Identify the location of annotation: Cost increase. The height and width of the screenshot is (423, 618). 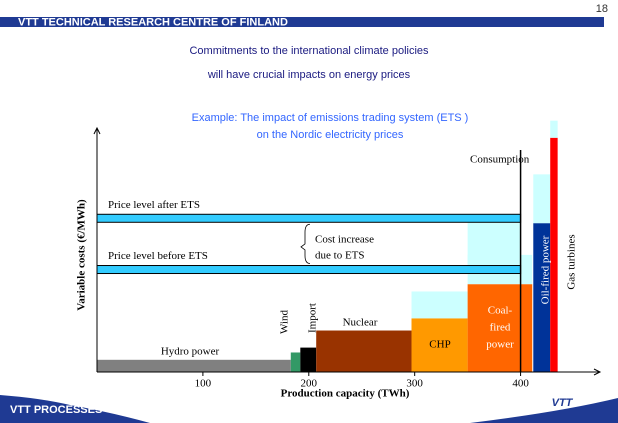
(344, 240).